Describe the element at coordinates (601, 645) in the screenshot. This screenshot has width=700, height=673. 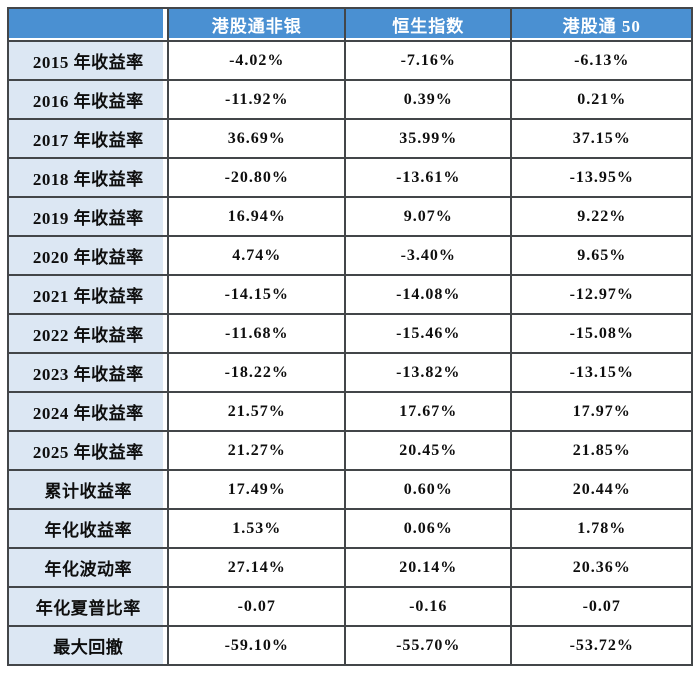
I see `value-cell: -53.72%` at that location.